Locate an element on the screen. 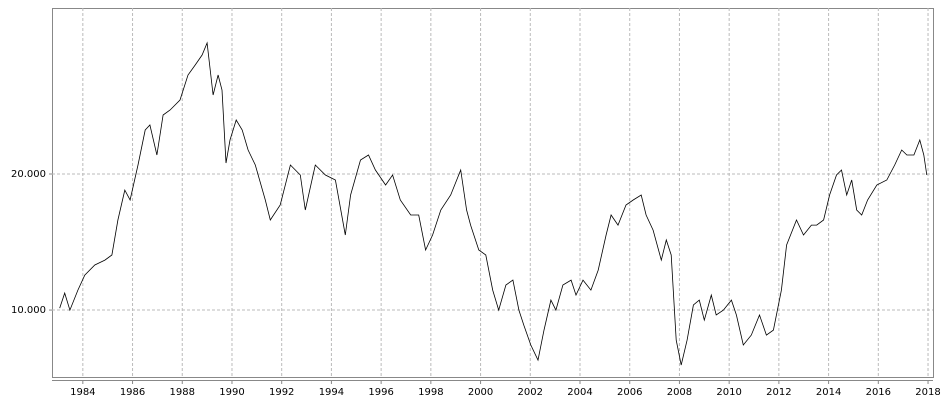 The height and width of the screenshot is (400, 946). x-tick-label: 1996 is located at coordinates (380, 392).